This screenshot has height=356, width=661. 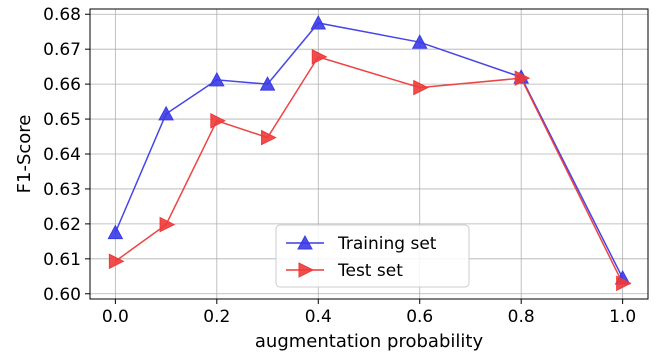 I want to click on y-tick-label: 0.64, so click(x=62, y=155).